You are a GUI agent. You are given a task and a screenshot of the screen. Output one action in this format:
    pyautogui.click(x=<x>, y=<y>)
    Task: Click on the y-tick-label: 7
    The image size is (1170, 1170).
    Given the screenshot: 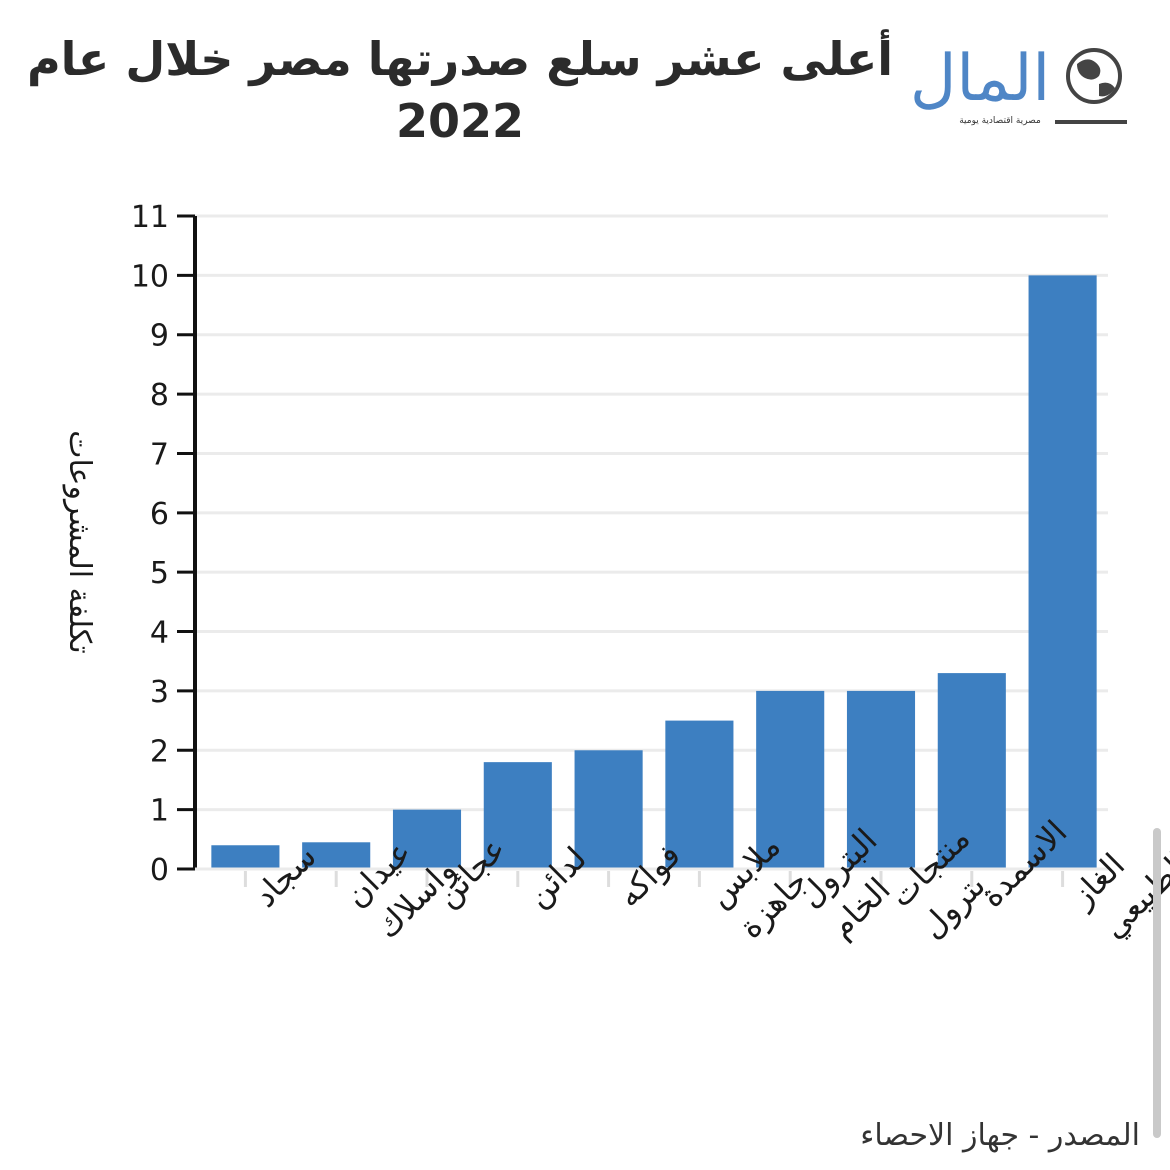 What is the action you would take?
    pyautogui.click(x=159, y=454)
    